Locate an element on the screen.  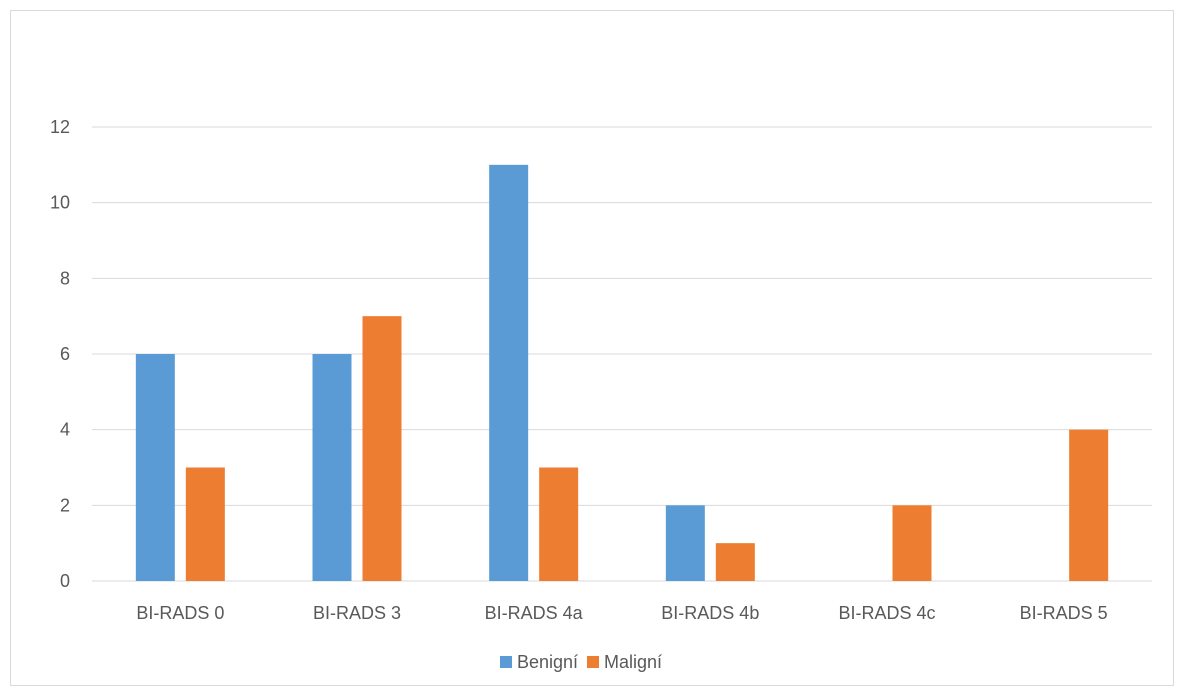
x-tick-label: BI-RADS 0 is located at coordinates (180, 613).